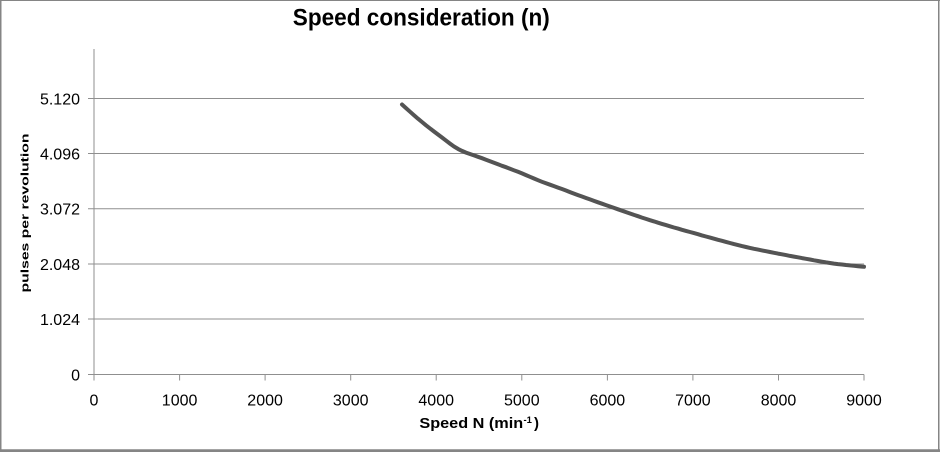 Image resolution: width=940 pixels, height=457 pixels. Describe the element at coordinates (779, 400) in the screenshot. I see `svg-text: 8000` at that location.